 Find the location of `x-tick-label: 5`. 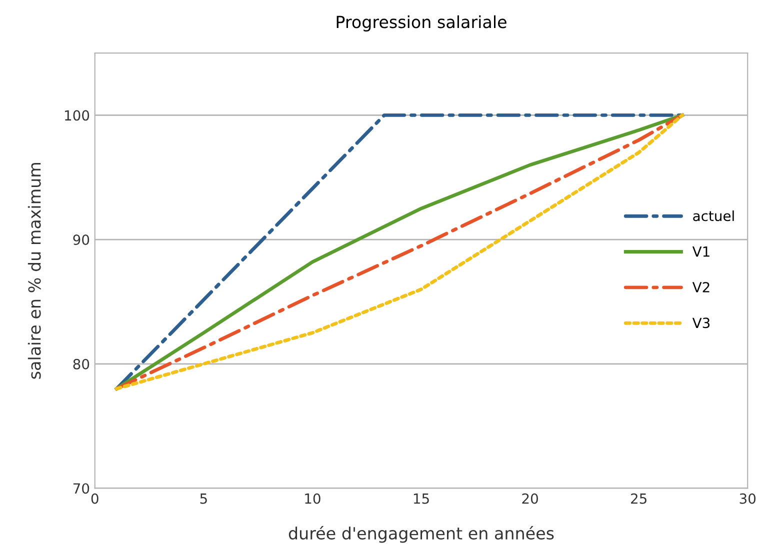

x-tick-label: 5 is located at coordinates (203, 499).